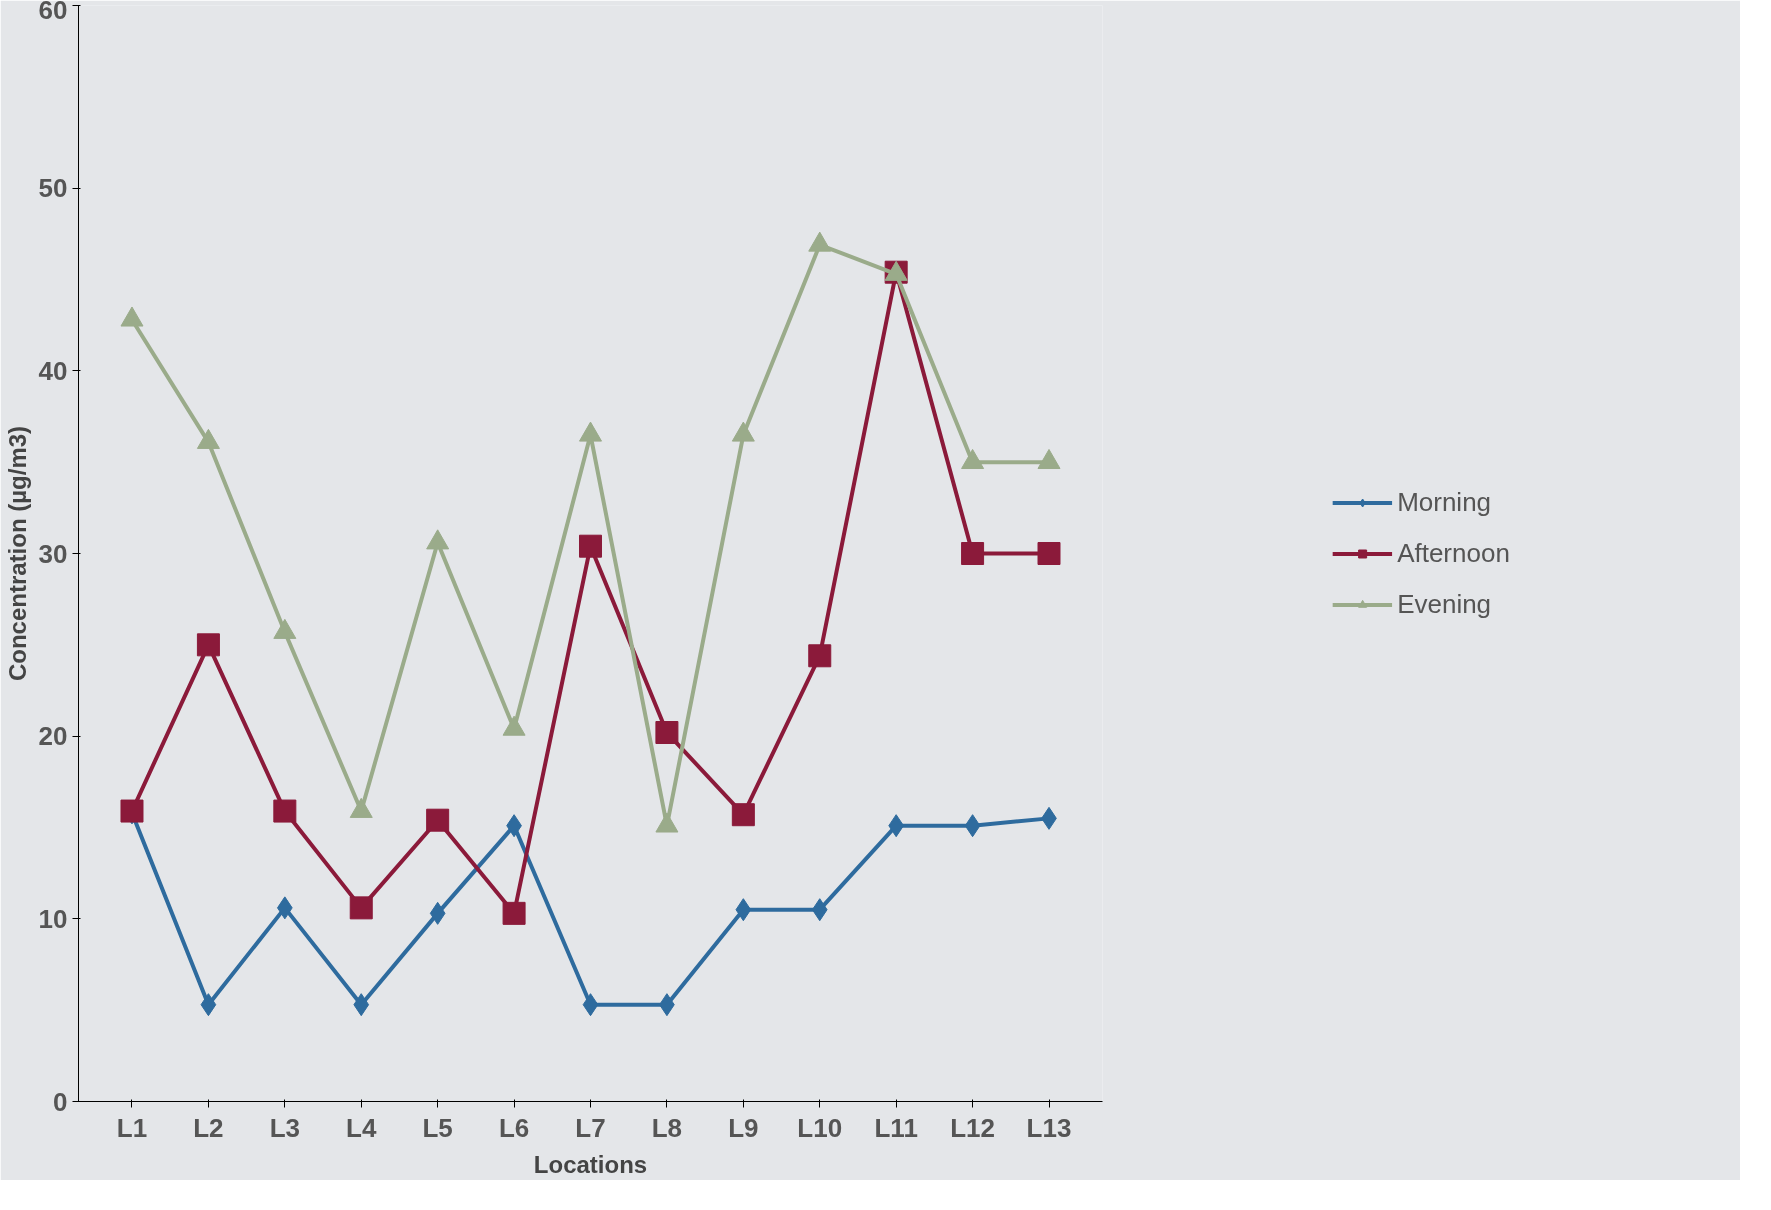  What do you see at coordinates (208, 1127) in the screenshot?
I see `x-tick-label: L2` at bounding box center [208, 1127].